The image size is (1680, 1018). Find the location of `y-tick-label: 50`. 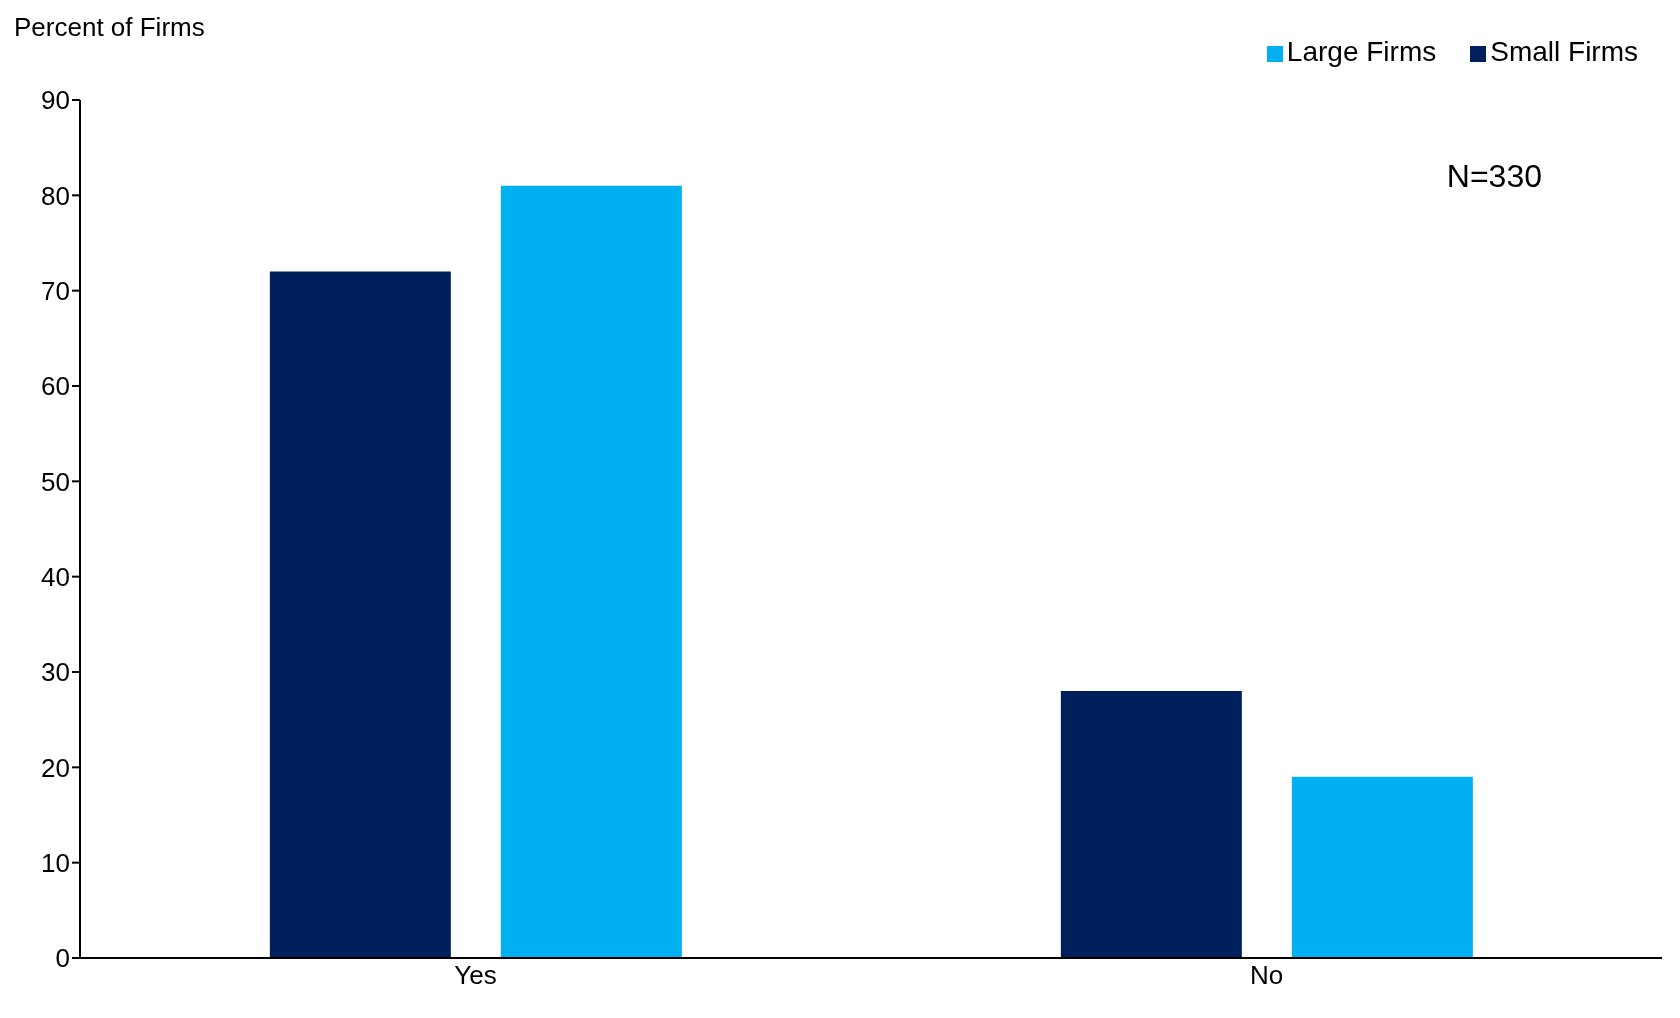

y-tick-label: 50 is located at coordinates (55, 481).